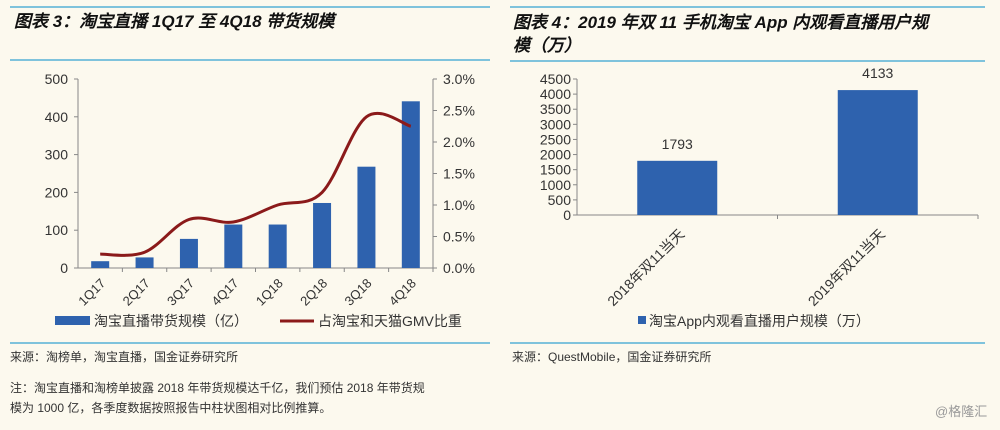  What do you see at coordinates (567, 215) in the screenshot?
I see `y-tick-label: 0` at bounding box center [567, 215].